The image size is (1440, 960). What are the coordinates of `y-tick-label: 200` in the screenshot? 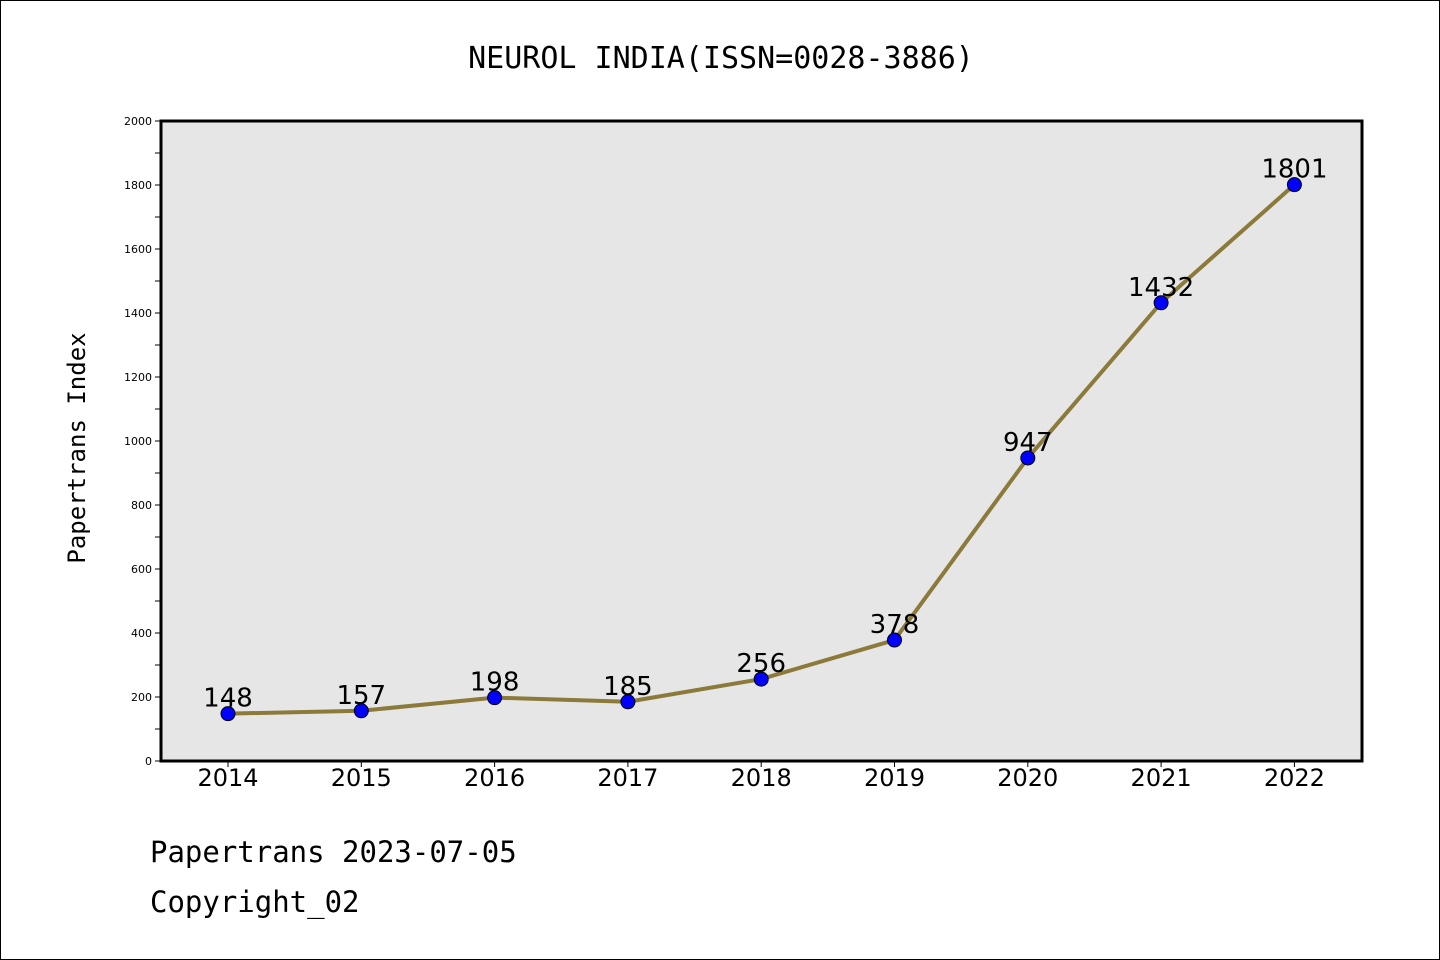 It's located at (141, 697).